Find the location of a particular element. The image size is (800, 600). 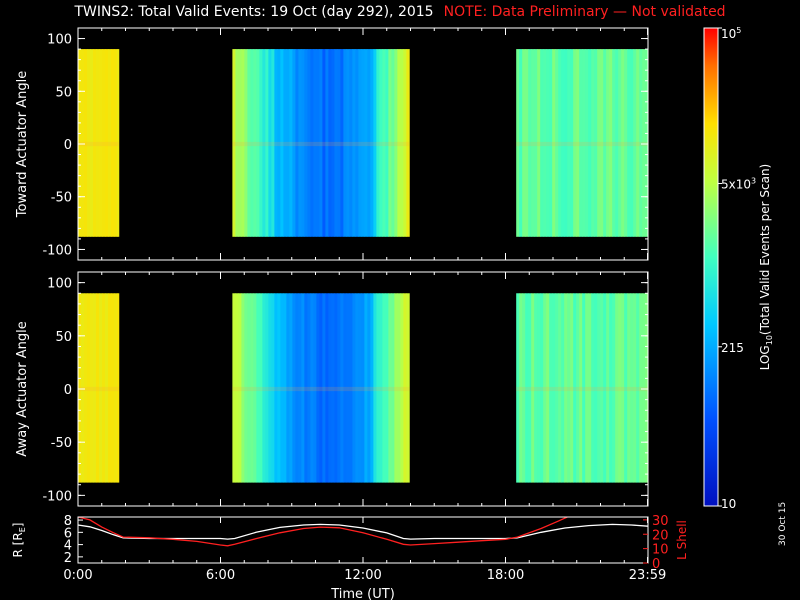

y-tick-label: -50 is located at coordinates (61, 198).